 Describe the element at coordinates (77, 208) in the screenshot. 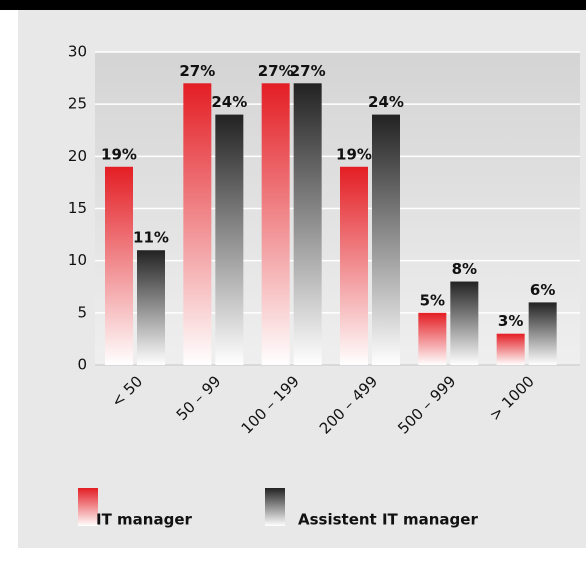

I see `y-tick-label: 15` at that location.